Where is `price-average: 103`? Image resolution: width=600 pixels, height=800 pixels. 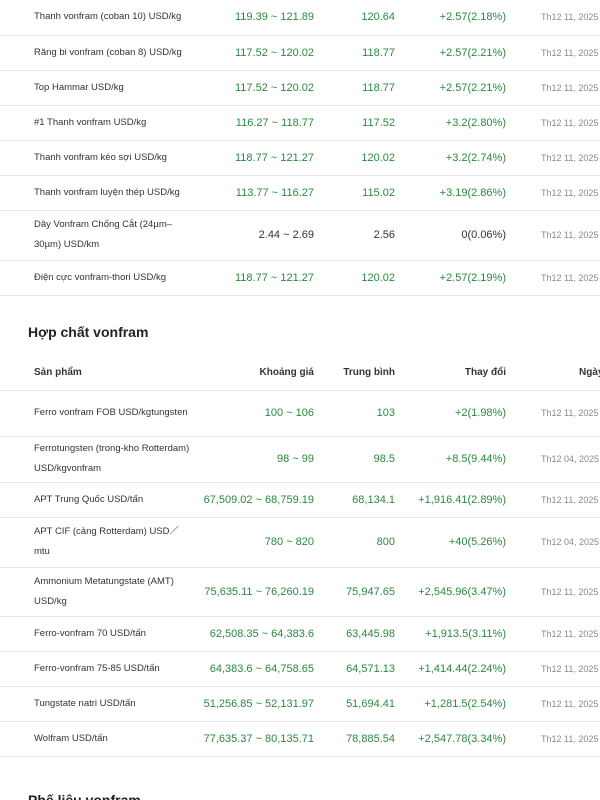 price-average: 103 is located at coordinates (385, 413).